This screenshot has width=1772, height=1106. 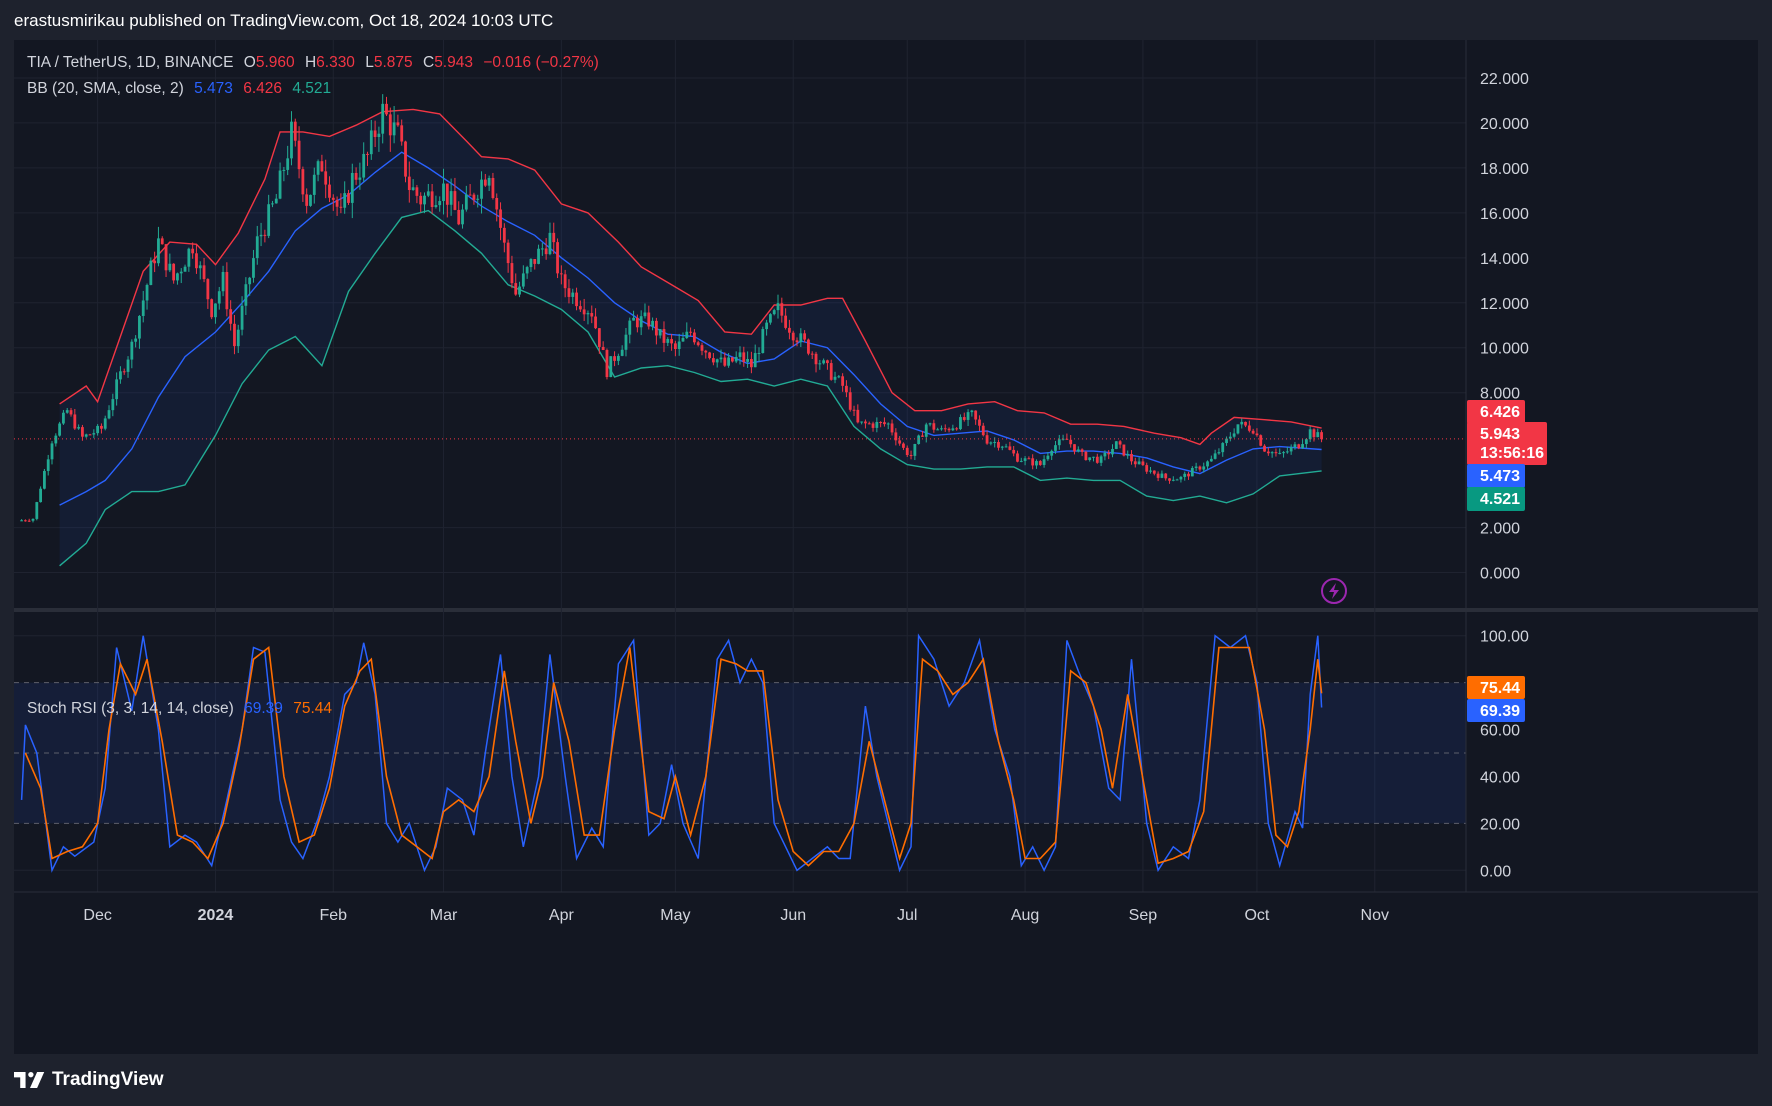 What do you see at coordinates (312, 88) in the screenshot?
I see `bb-lower-value: 4.521` at bounding box center [312, 88].